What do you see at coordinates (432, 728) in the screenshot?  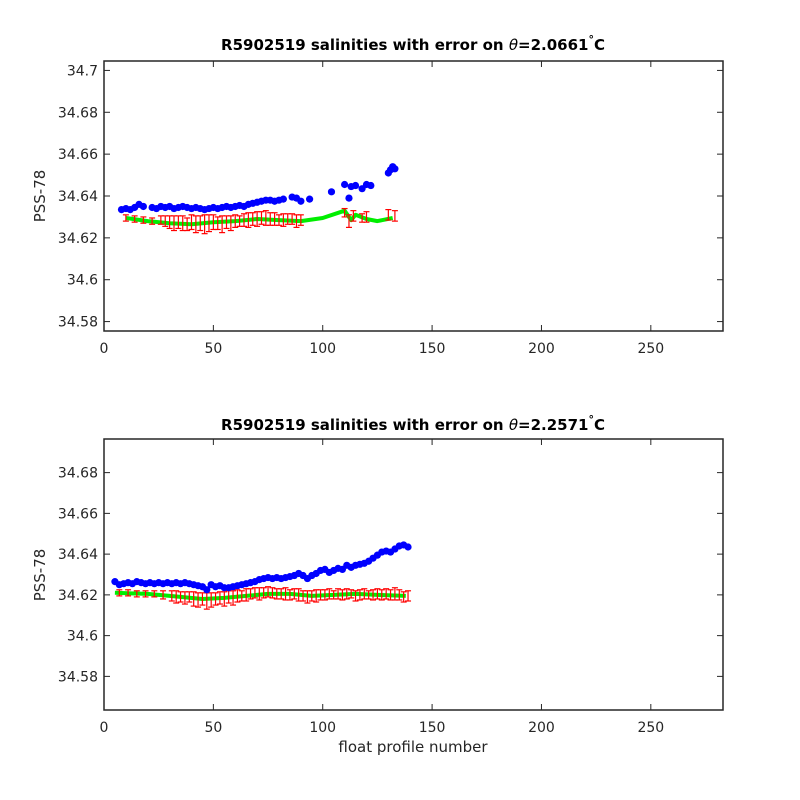 I see `x-tick-label: 150` at bounding box center [432, 728].